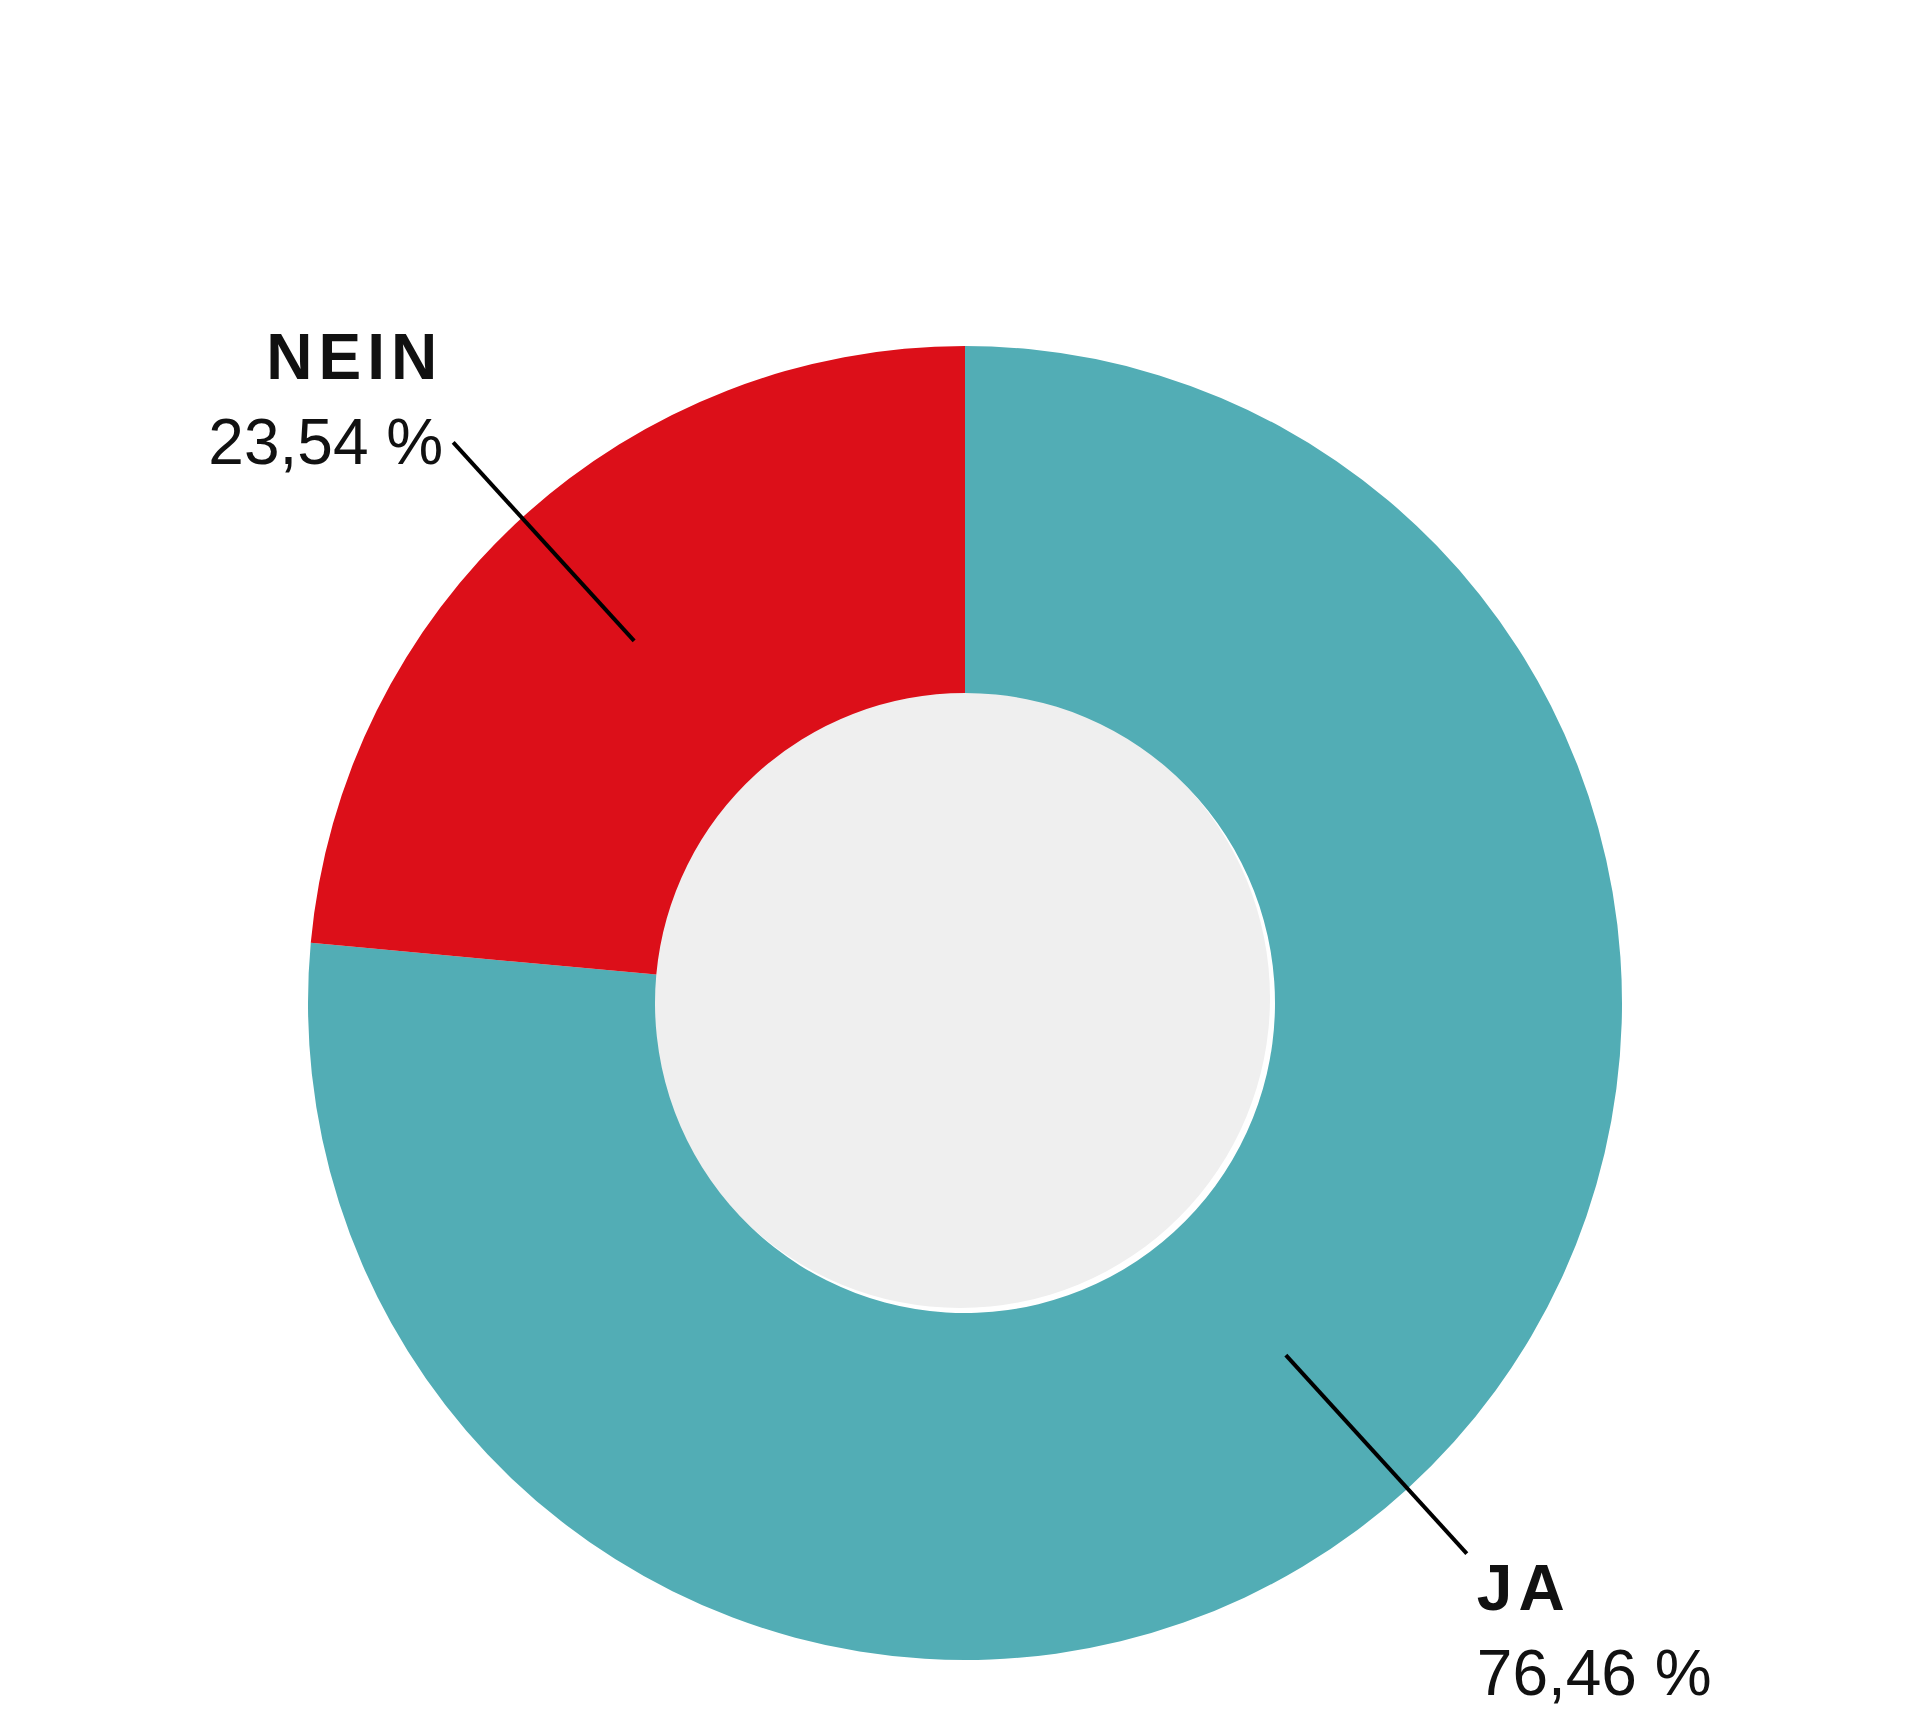  I want to click on data-label: 76,46 %, so click(1594, 1672).